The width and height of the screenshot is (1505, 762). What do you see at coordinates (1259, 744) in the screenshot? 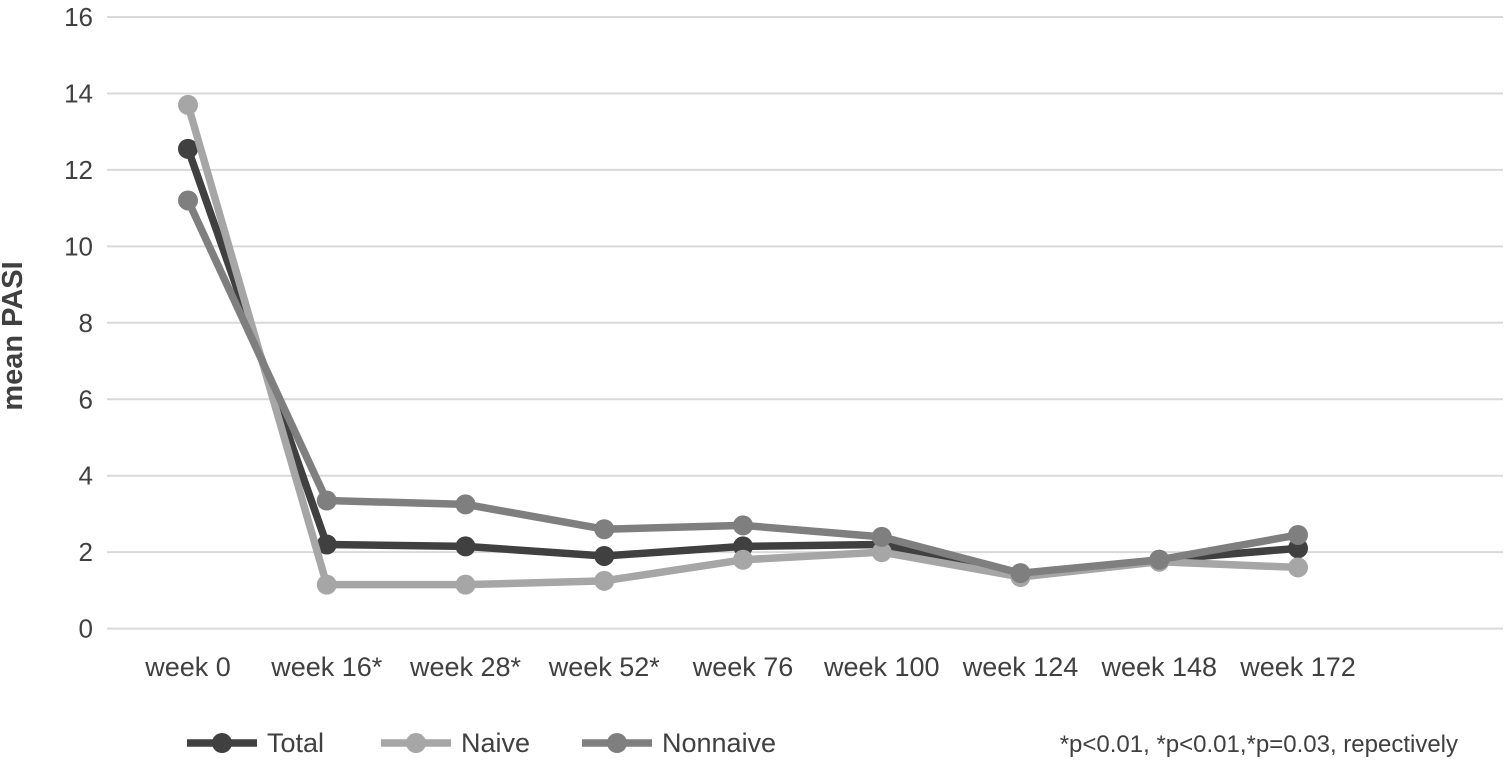
I see `significance-note: *p<0.01, *p<0.01,*p=0.03, repectively` at bounding box center [1259, 744].